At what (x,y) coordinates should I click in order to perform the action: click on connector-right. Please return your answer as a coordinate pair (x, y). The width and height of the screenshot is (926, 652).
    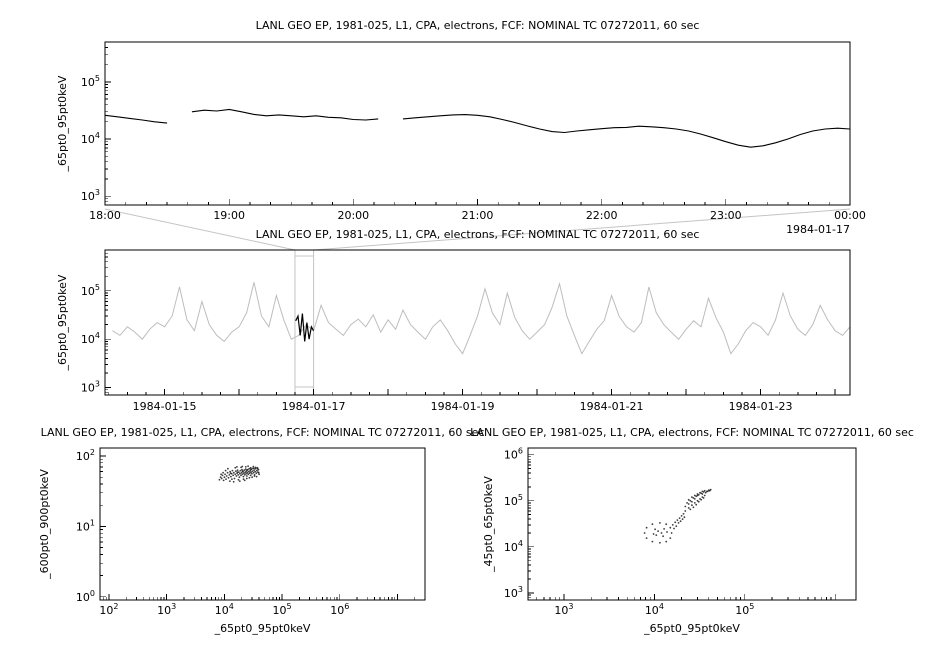
    Looking at the image, I should click on (582, 229).